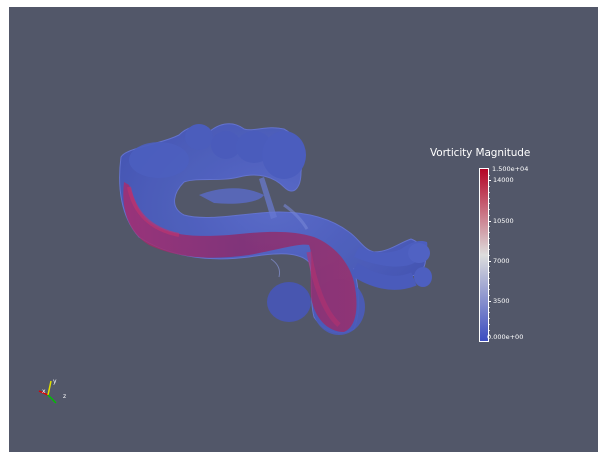 The width and height of the screenshot is (603, 457). What do you see at coordinates (510, 169) in the screenshot?
I see `scalar-bar-max-label: 1.500e+04` at bounding box center [510, 169].